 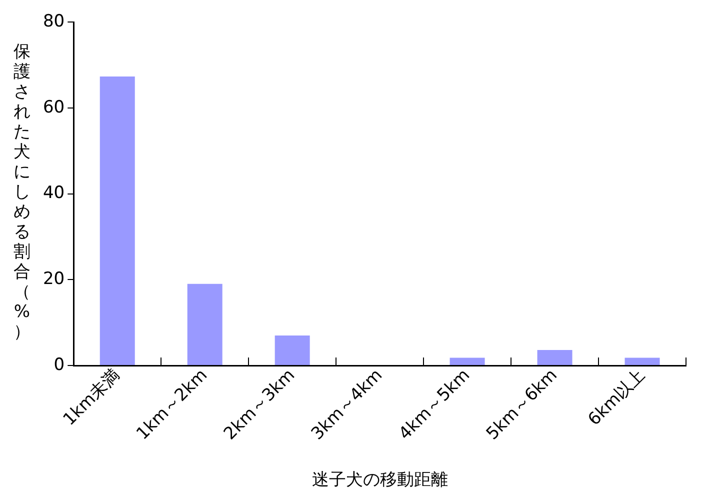 I want to click on y-tick-label: 0, so click(x=59, y=364).